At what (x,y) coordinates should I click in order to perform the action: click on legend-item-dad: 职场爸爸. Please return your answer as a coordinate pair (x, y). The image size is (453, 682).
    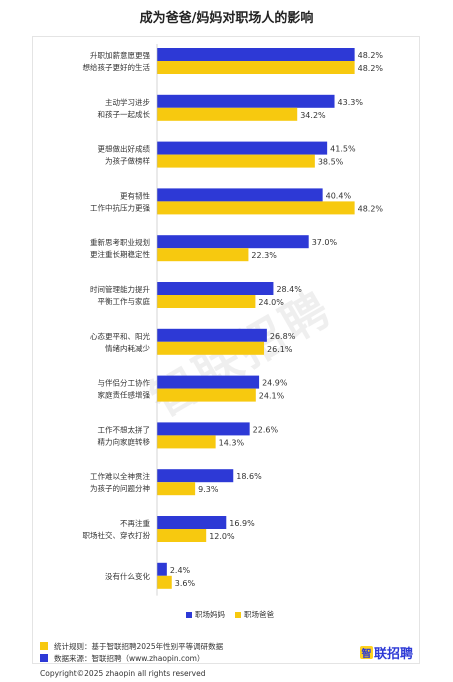
    Looking at the image, I should click on (254, 614).